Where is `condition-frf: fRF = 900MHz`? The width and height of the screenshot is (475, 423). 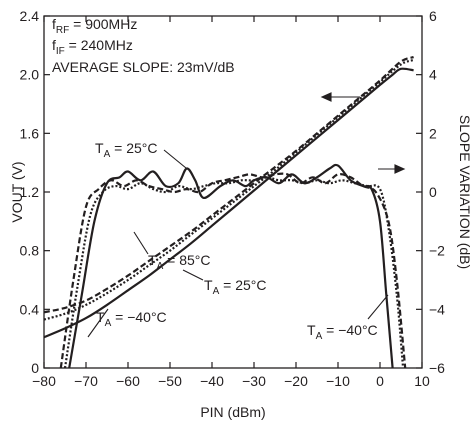 condition-frf: fRF = 900MHz is located at coordinates (94, 26).